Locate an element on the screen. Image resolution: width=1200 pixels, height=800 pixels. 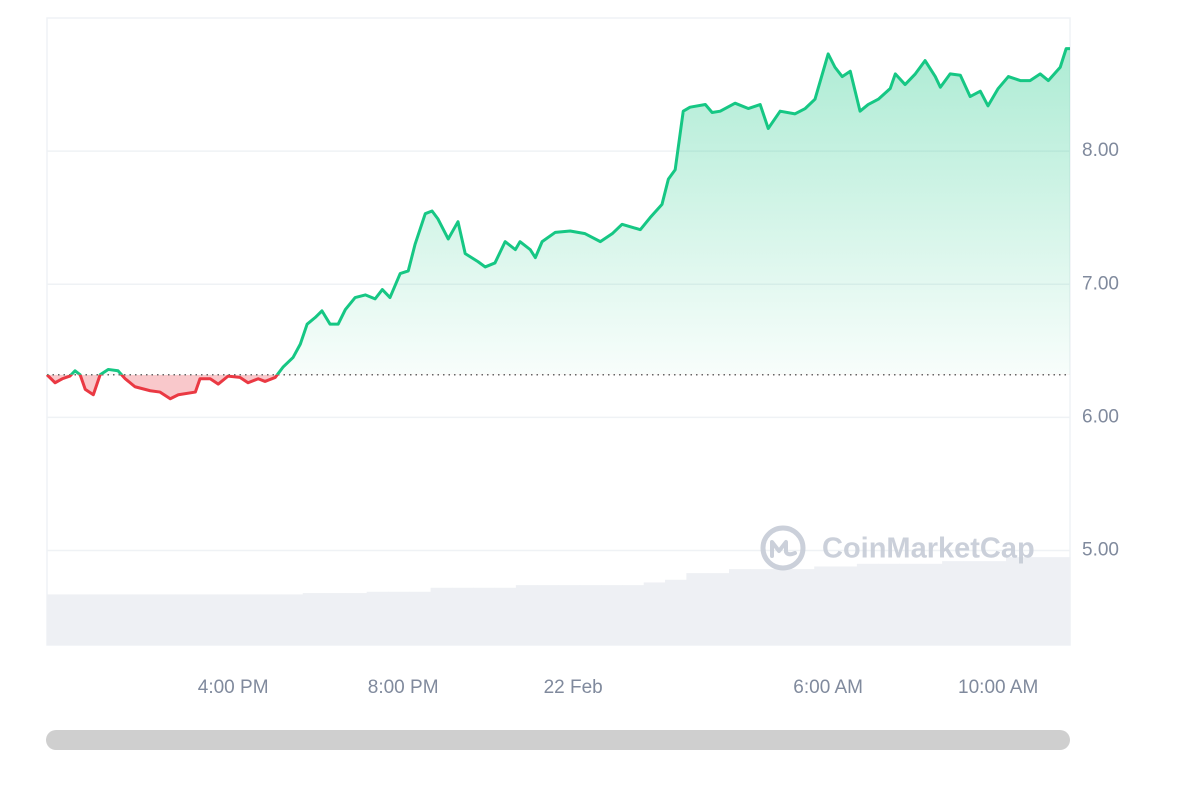
watermark-logo is located at coordinates (783, 548).